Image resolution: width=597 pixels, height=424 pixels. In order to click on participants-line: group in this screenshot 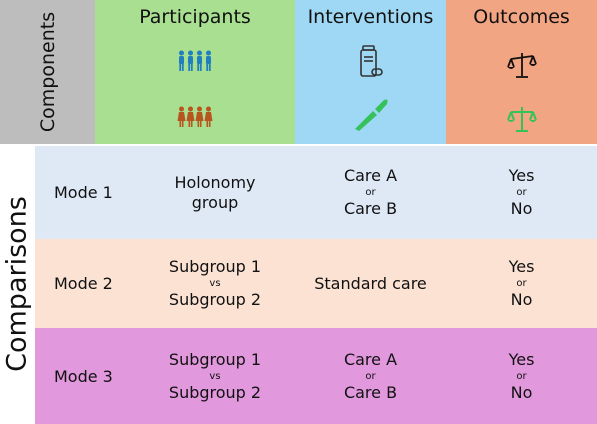, I will do `click(215, 202)`.